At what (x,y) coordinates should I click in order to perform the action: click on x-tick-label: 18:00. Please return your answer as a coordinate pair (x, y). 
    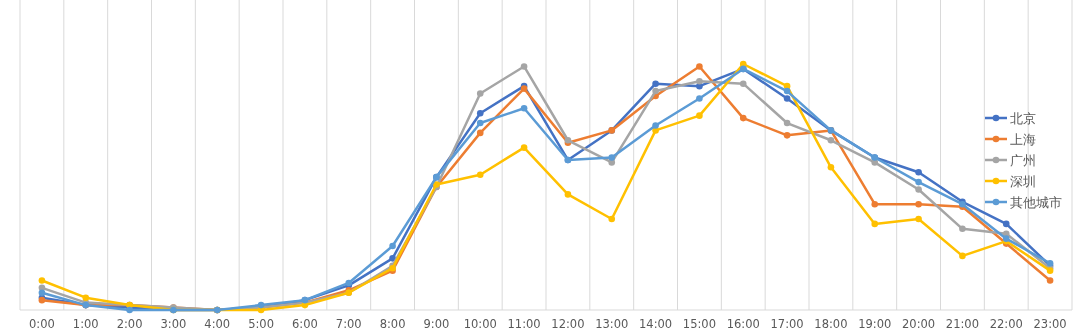
    Looking at the image, I should click on (831, 324).